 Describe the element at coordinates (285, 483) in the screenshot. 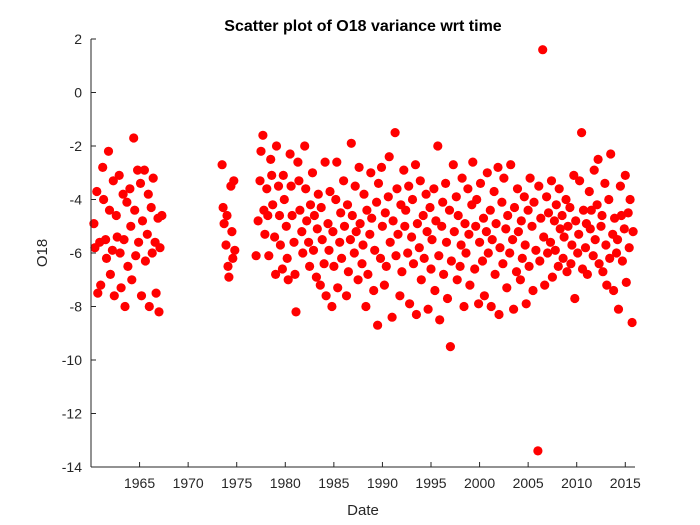

I see `x-tick-label: 1980` at that location.